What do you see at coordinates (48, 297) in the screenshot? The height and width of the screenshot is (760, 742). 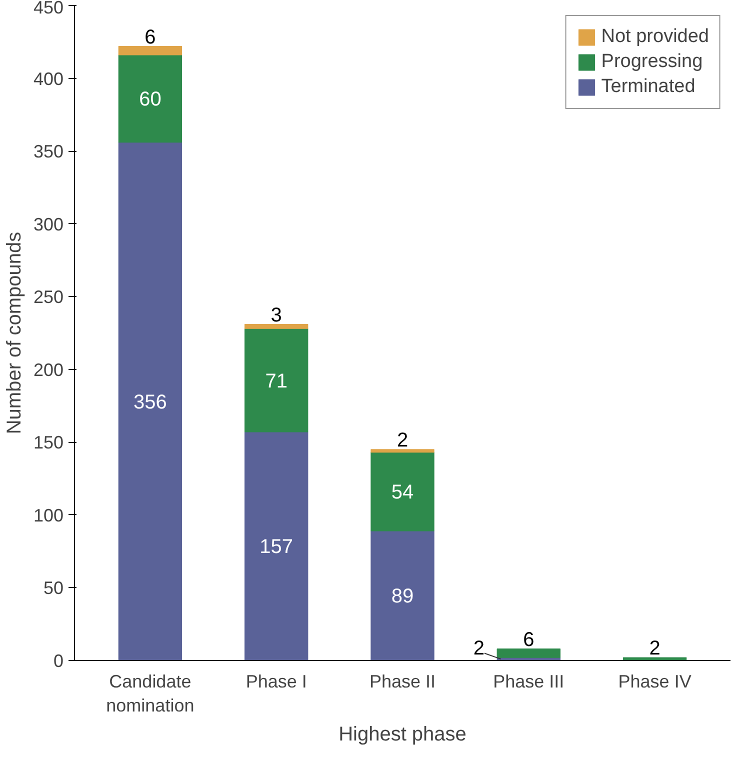 I see `y-tick-label: 250` at bounding box center [48, 297].